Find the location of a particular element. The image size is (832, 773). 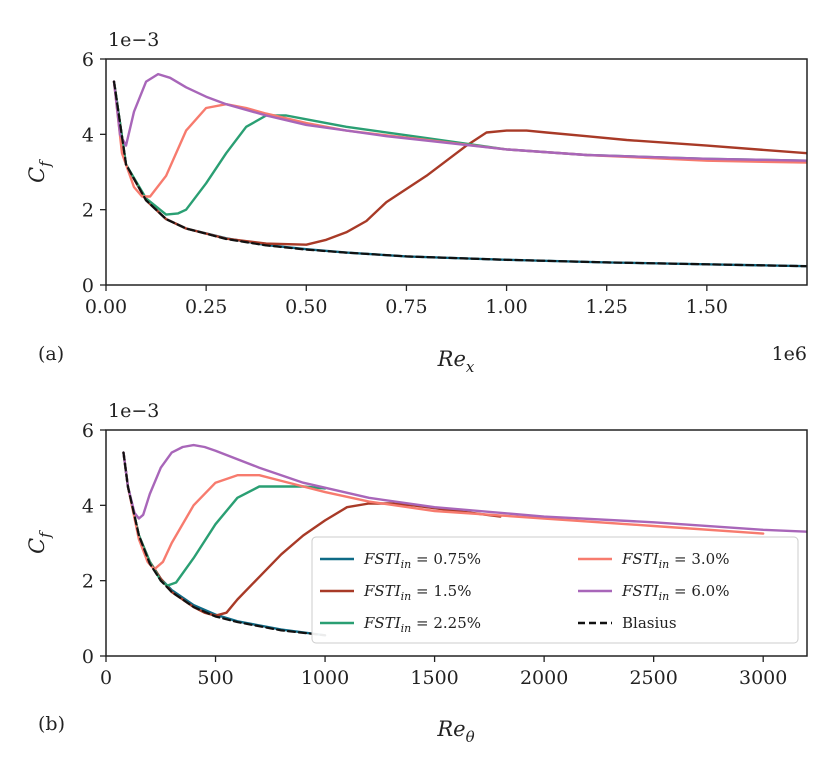

x-tick-label-a-1: 0.25 is located at coordinates (206, 307).